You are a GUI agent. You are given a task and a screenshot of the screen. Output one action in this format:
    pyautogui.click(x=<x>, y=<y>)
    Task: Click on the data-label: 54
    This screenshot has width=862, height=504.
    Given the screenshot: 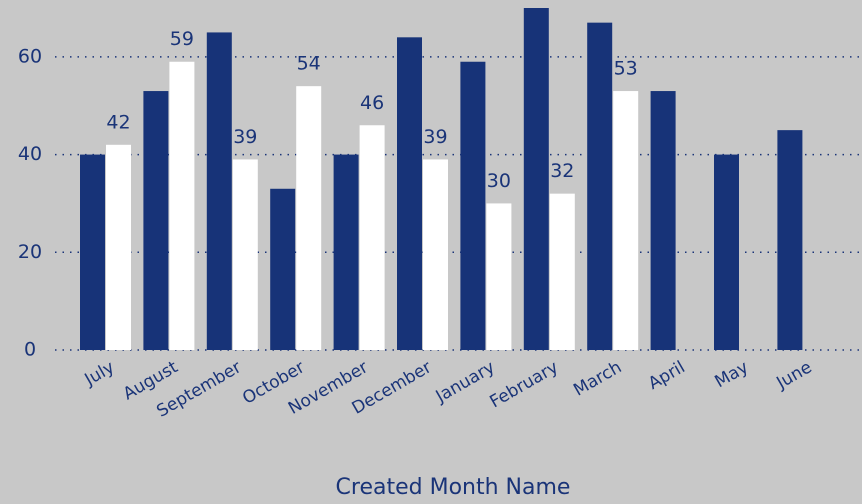 What is the action you would take?
    pyautogui.click(x=309, y=64)
    